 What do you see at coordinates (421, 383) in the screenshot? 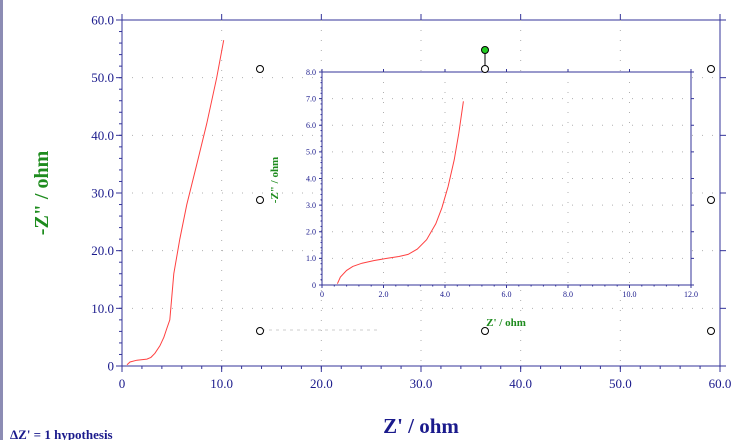
I see `x-tick-label: 30.0` at bounding box center [421, 383].